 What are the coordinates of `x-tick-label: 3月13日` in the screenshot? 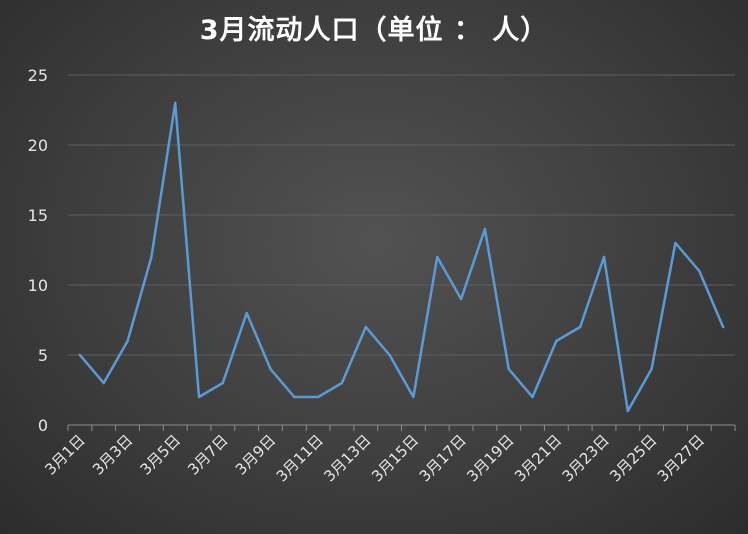 It's located at (347, 458).